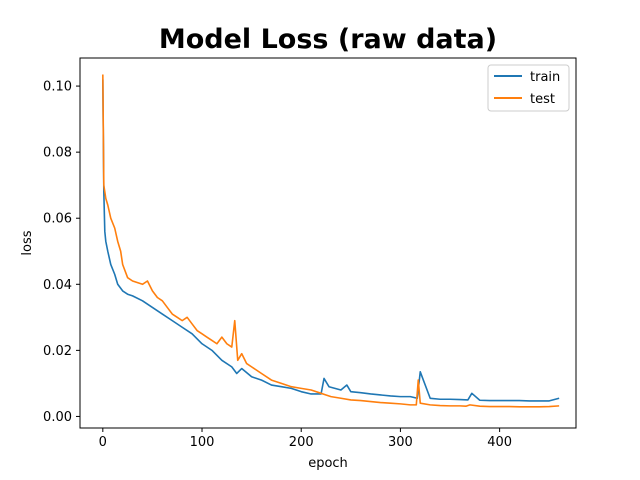 This screenshot has height=480, width=640. I want to click on y-tick-label: 0.00, so click(57, 417).